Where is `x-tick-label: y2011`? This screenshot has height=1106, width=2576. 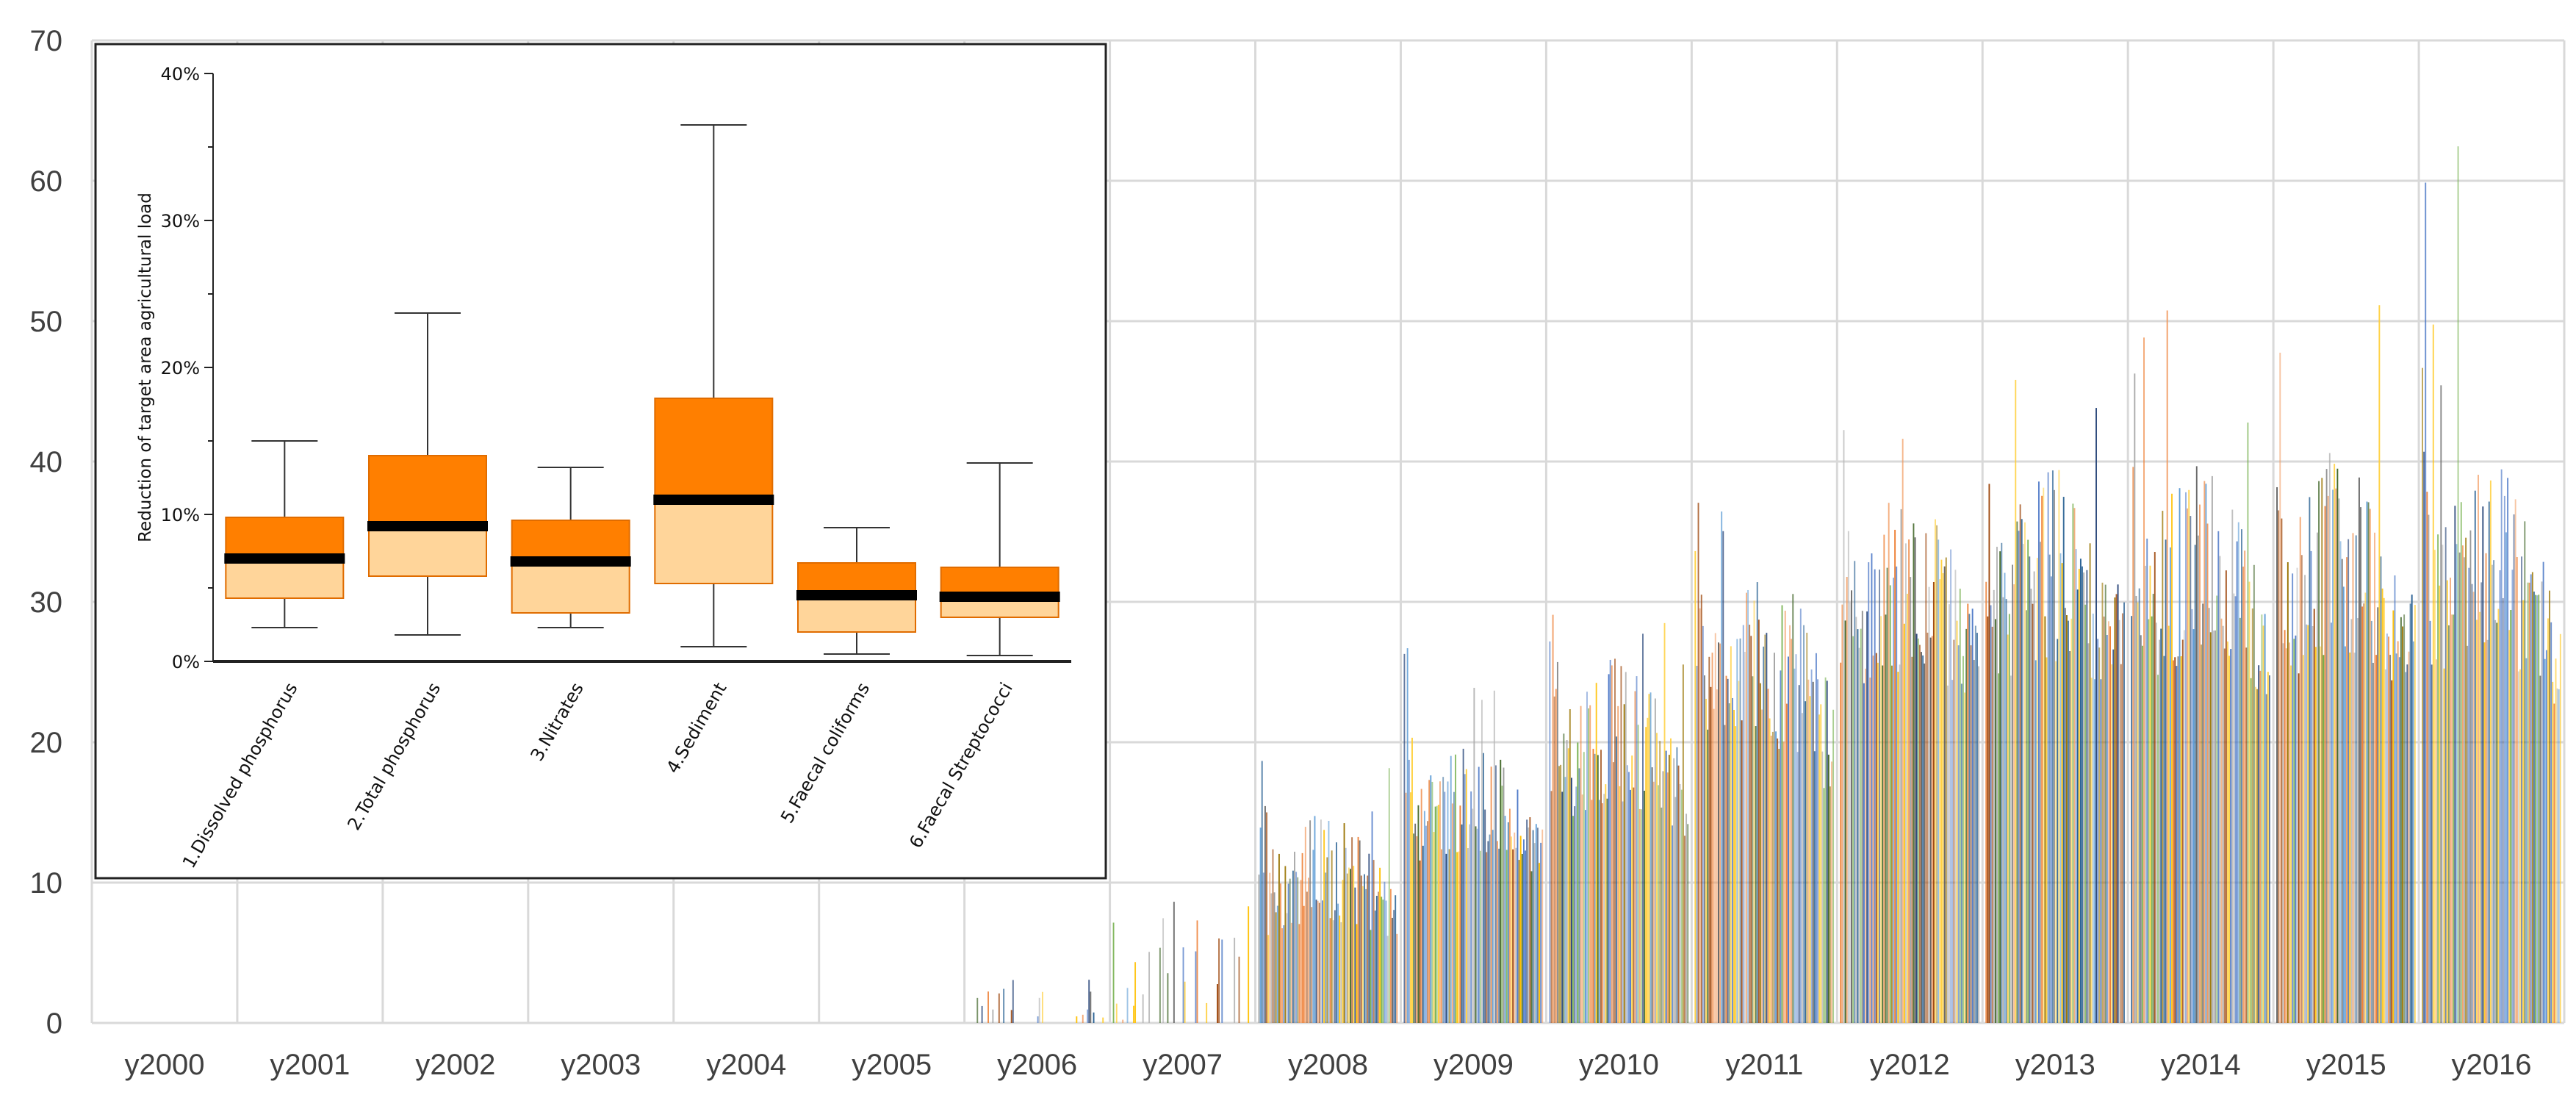
x-tick-label: y2011 is located at coordinates (1764, 1065).